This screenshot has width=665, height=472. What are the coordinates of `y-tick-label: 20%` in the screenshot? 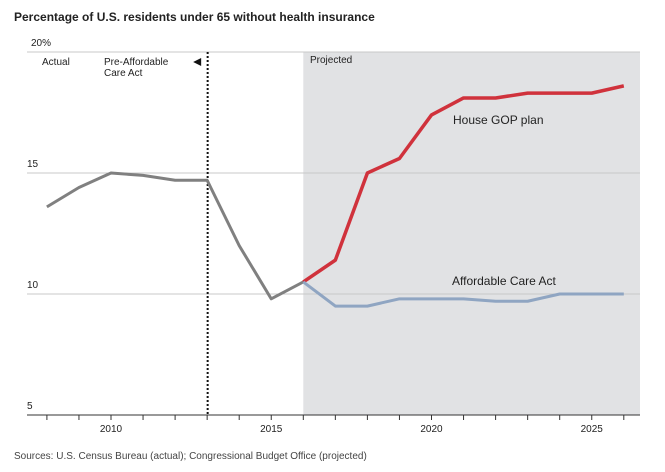 It's located at (41, 43).